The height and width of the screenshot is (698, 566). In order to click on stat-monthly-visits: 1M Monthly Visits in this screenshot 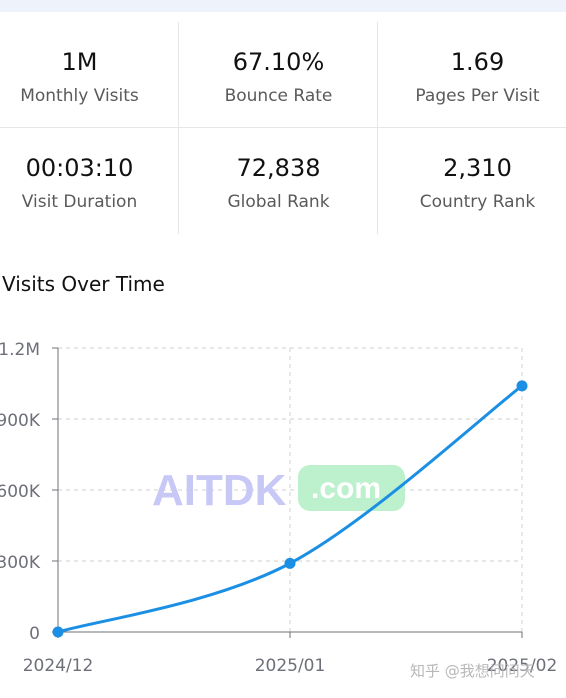, I will do `click(89, 74)`.